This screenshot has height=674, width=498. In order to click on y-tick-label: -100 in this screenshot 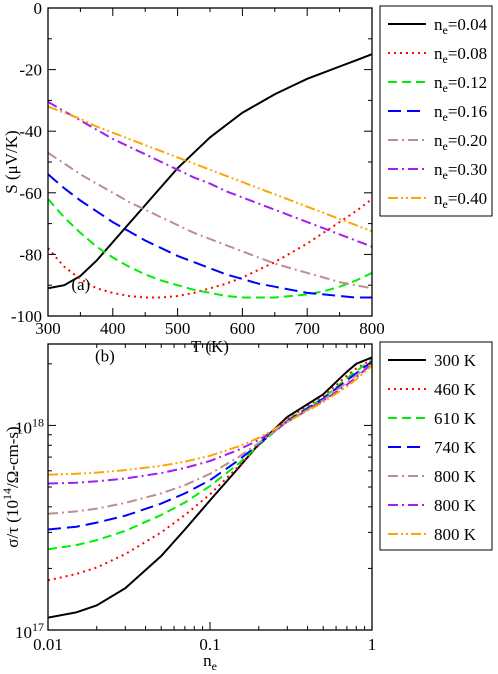, I will do `click(26, 316)`.